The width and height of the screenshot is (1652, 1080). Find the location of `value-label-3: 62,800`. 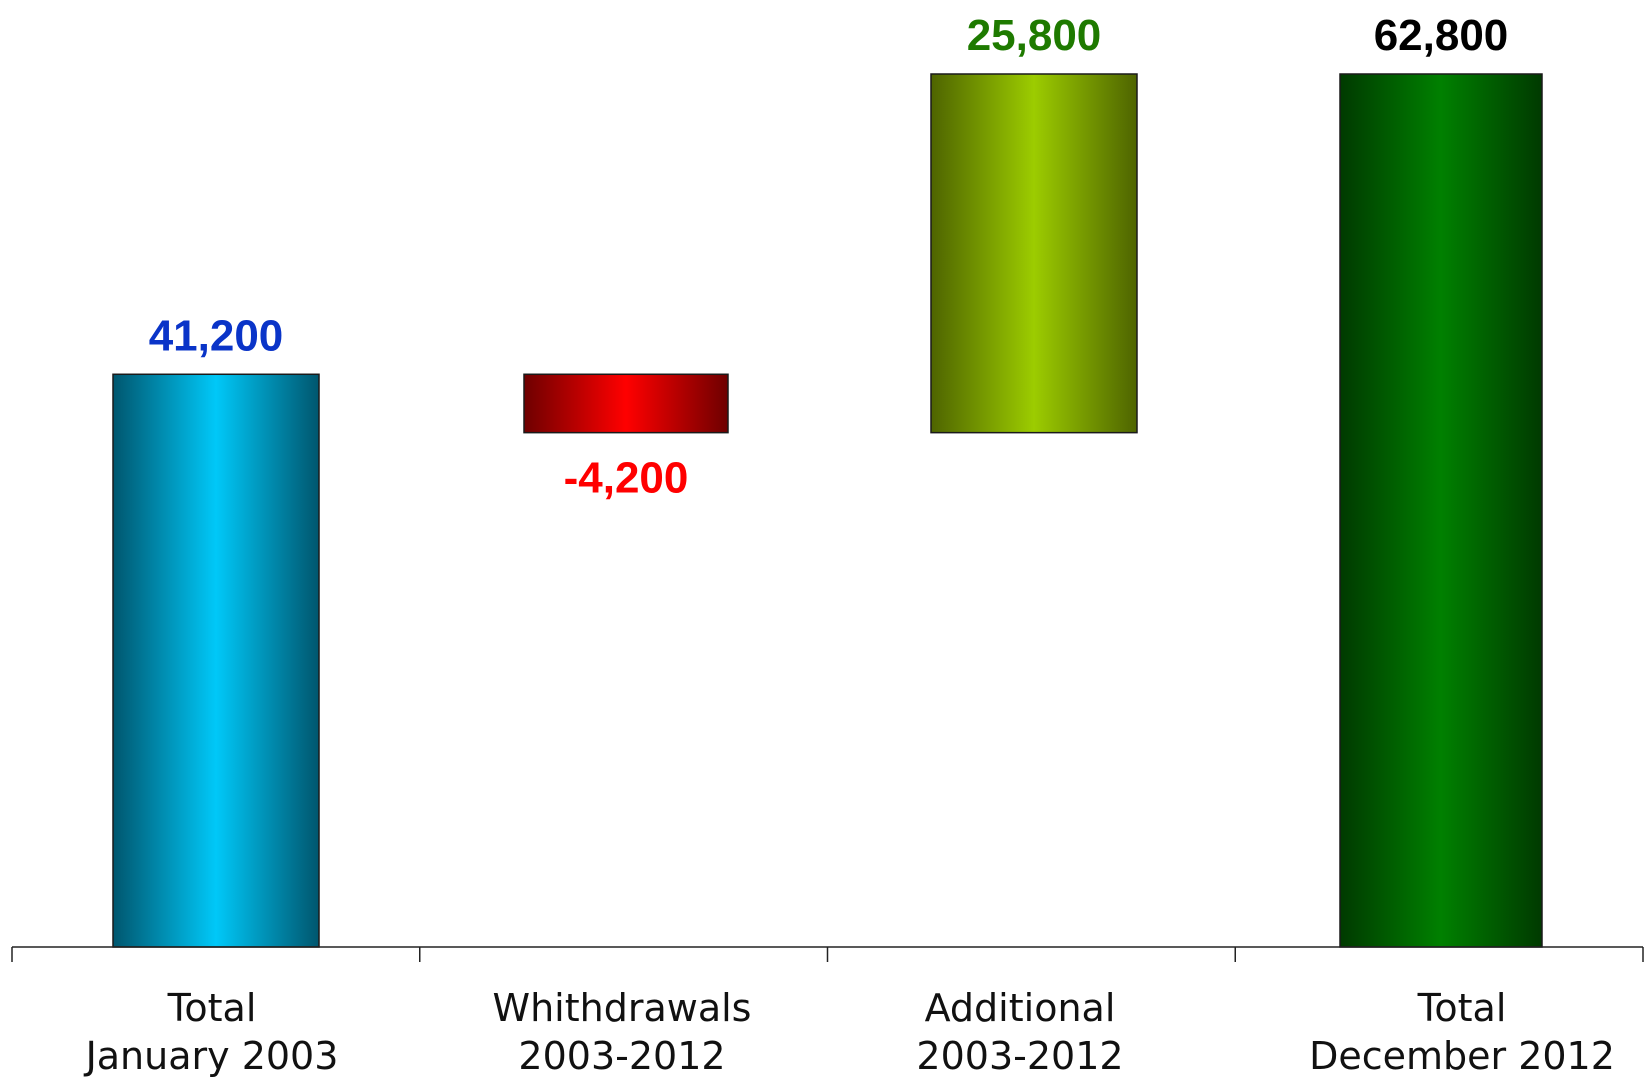

value-label-3: 62,800 is located at coordinates (1441, 35).